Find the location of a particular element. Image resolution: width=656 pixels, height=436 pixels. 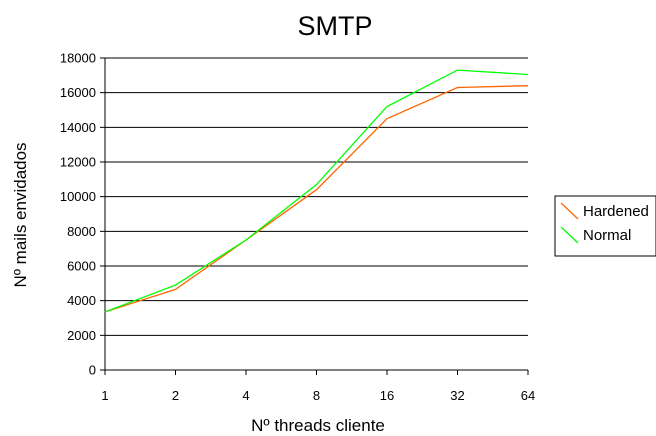

legend-swatch-hardened is located at coordinates (569, 211).